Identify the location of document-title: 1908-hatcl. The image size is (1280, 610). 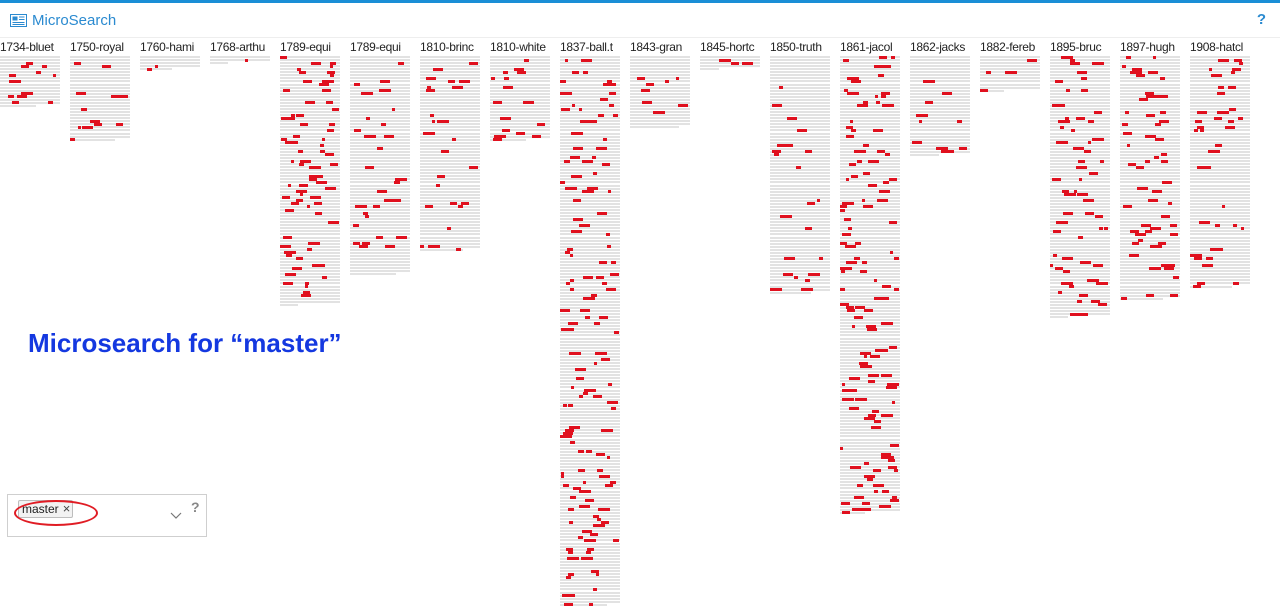
(1217, 47).